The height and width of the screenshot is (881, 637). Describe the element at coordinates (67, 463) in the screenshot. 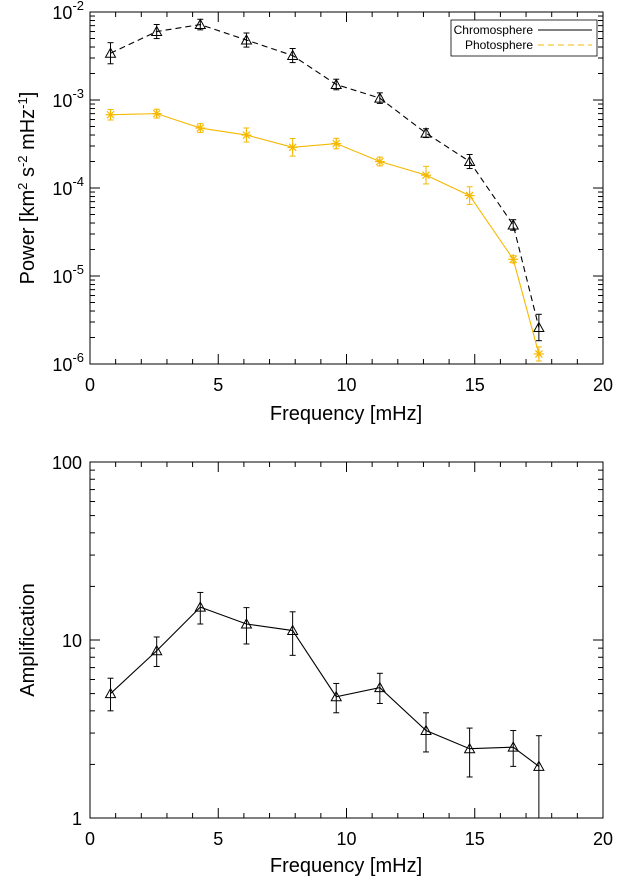

I see `y-tick-label: 100` at that location.